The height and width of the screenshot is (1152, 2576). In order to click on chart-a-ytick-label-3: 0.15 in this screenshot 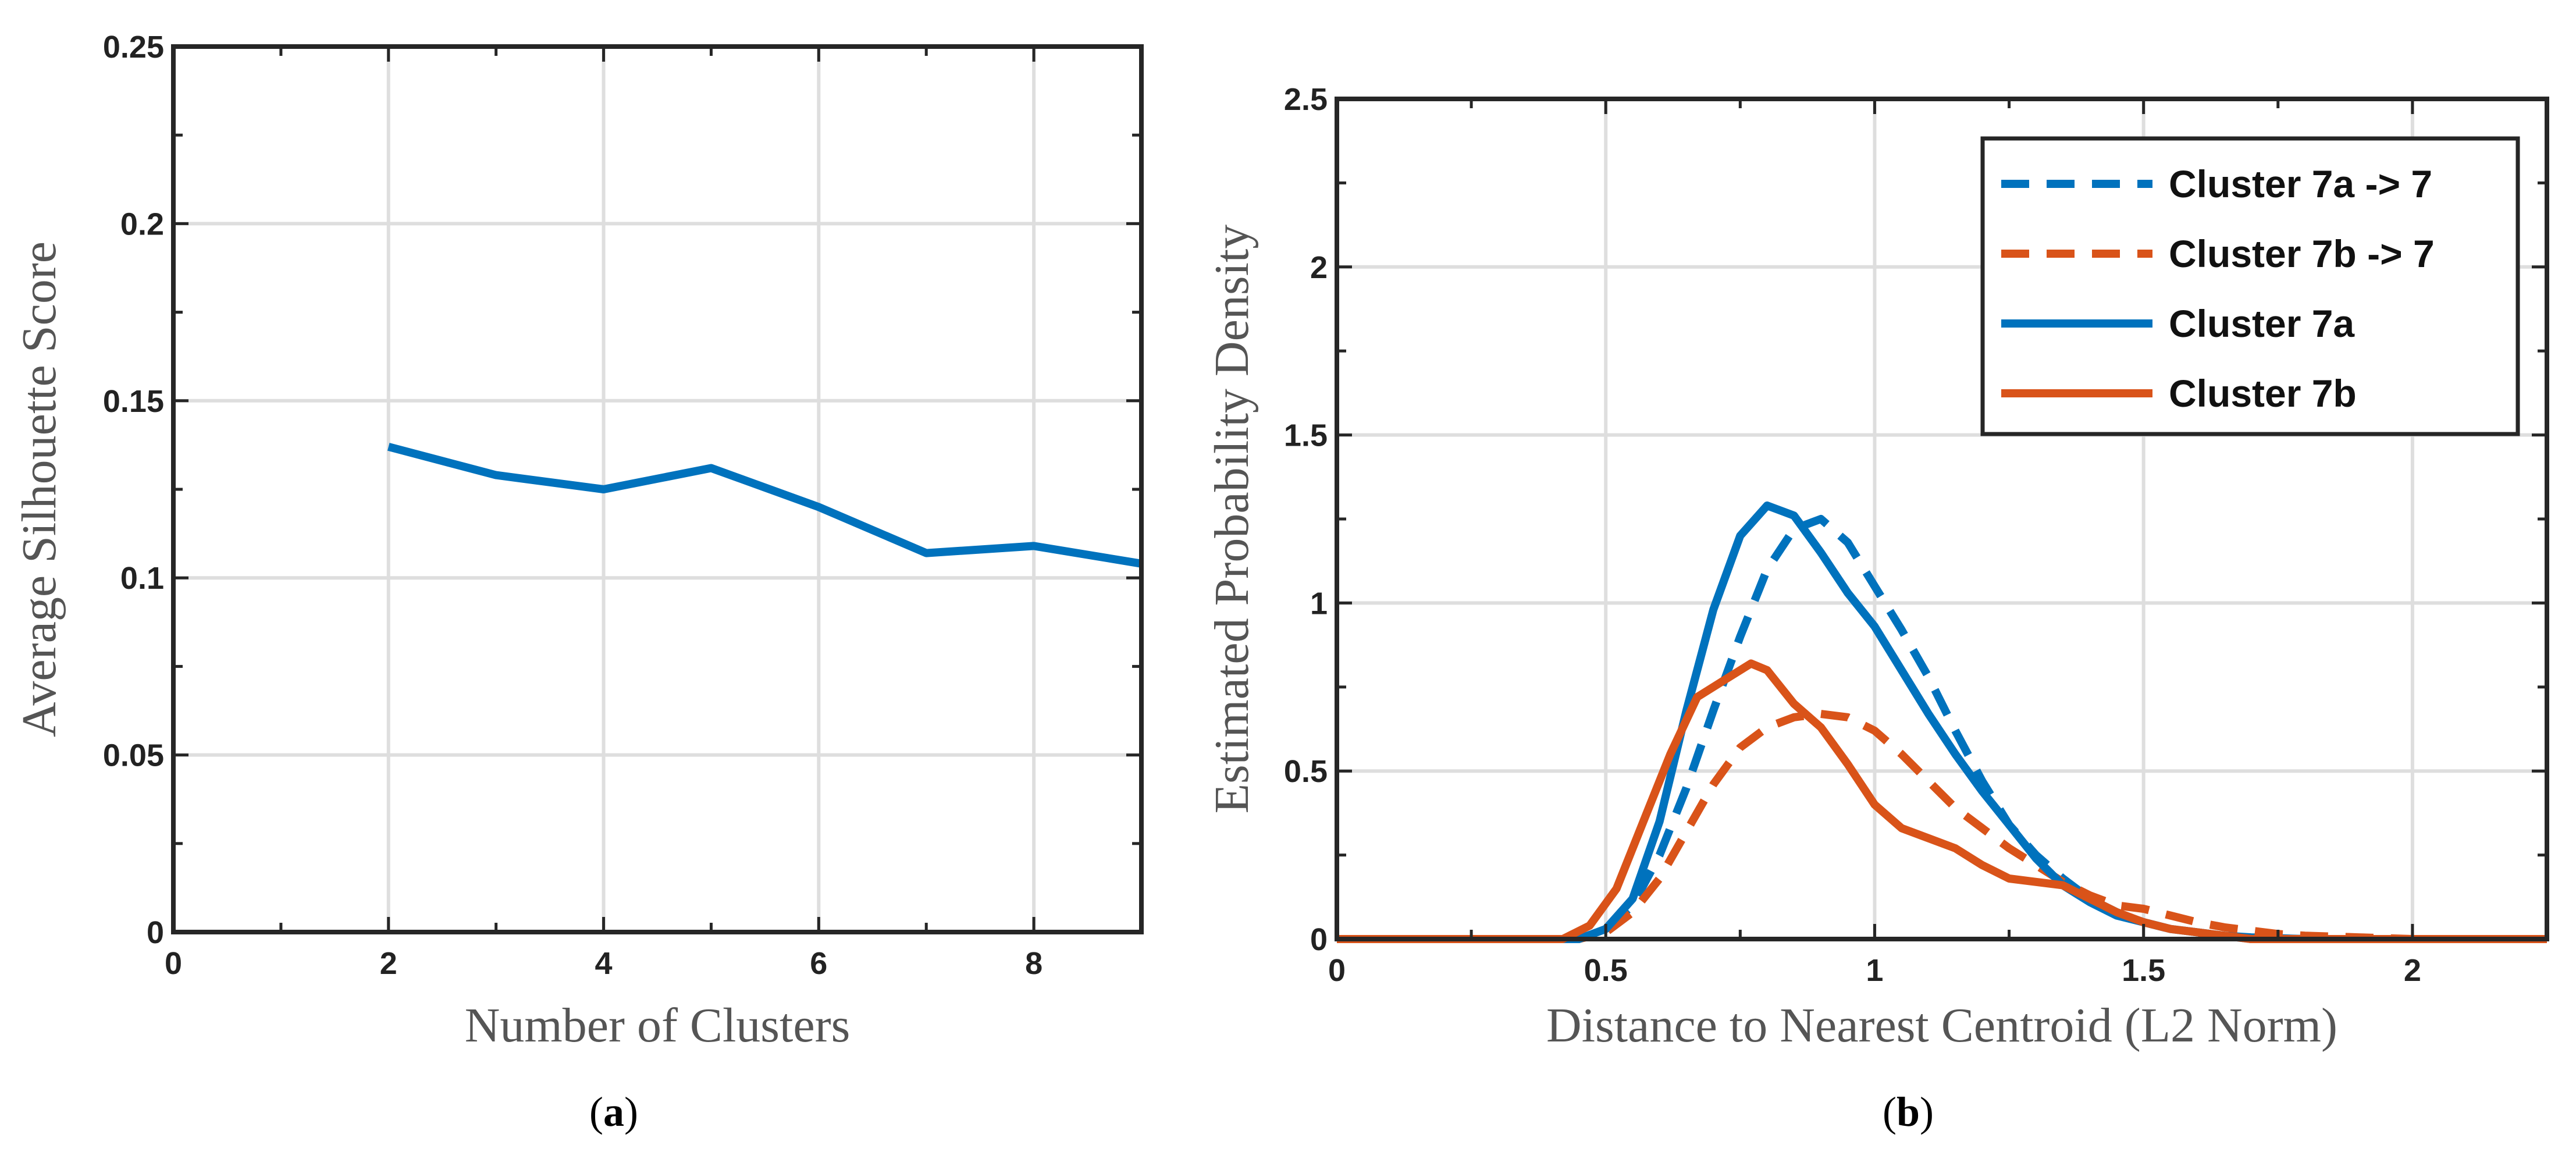, I will do `click(133, 401)`.